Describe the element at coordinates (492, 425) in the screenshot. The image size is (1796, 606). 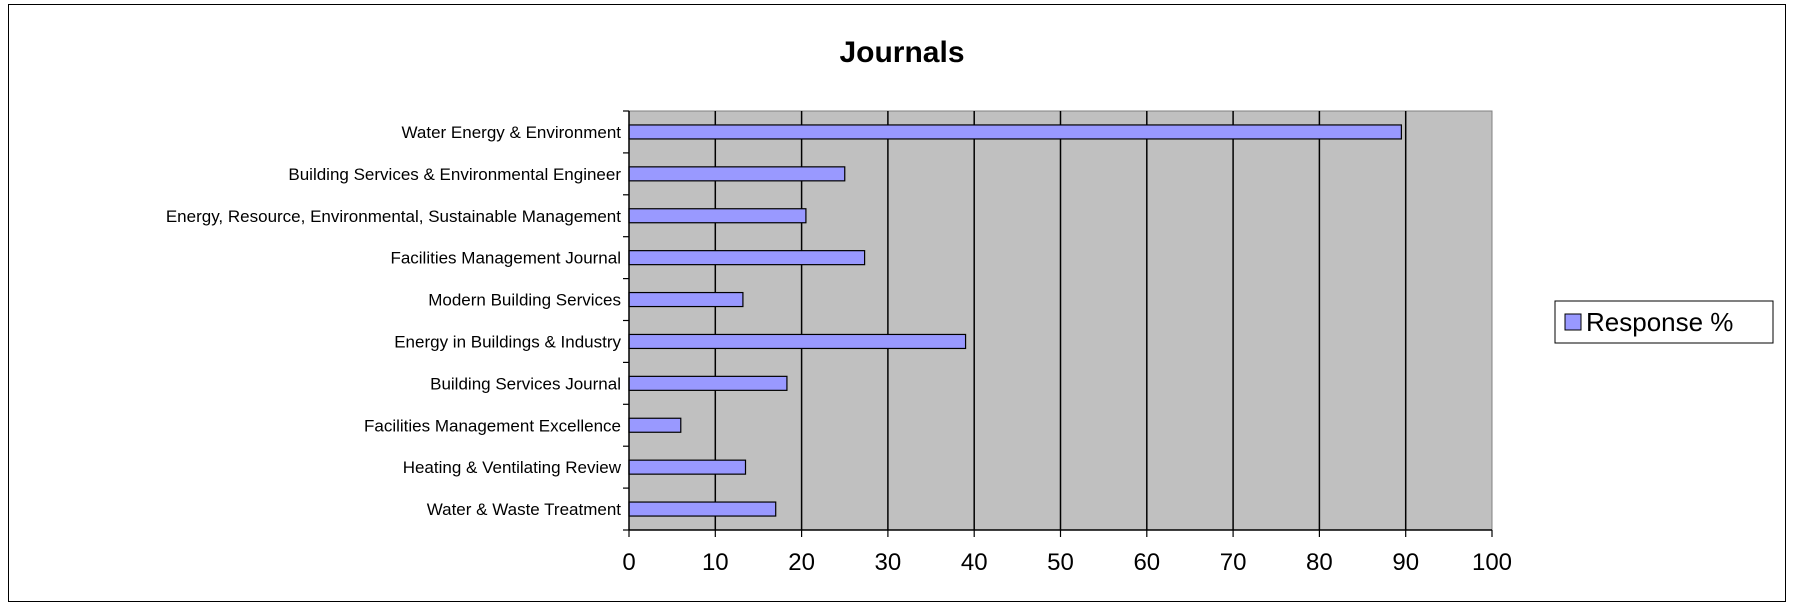
I see `category-label: Facilities Management Excellence` at that location.